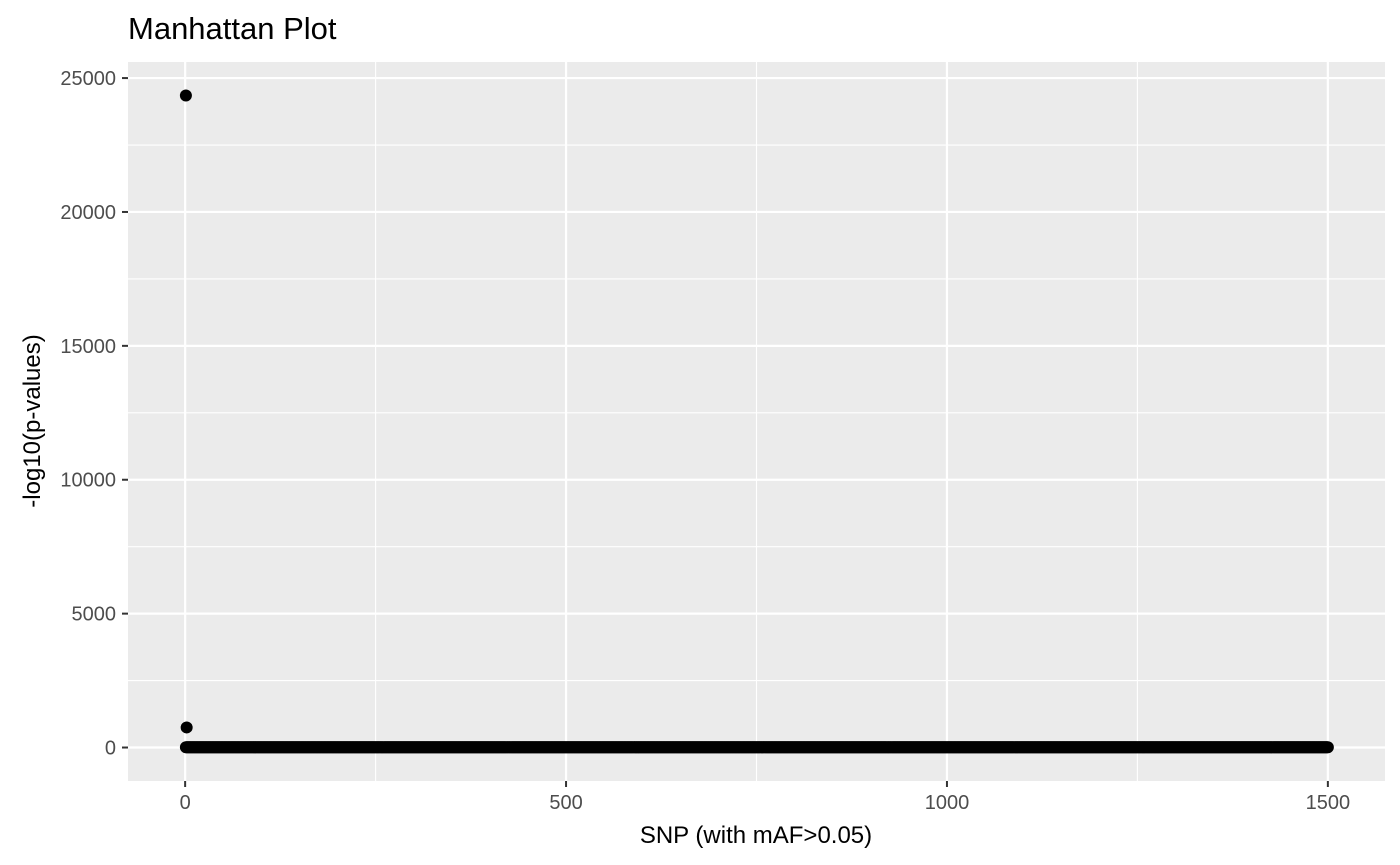  What do you see at coordinates (565, 803) in the screenshot?
I see `x-tick-label: 500` at bounding box center [565, 803].